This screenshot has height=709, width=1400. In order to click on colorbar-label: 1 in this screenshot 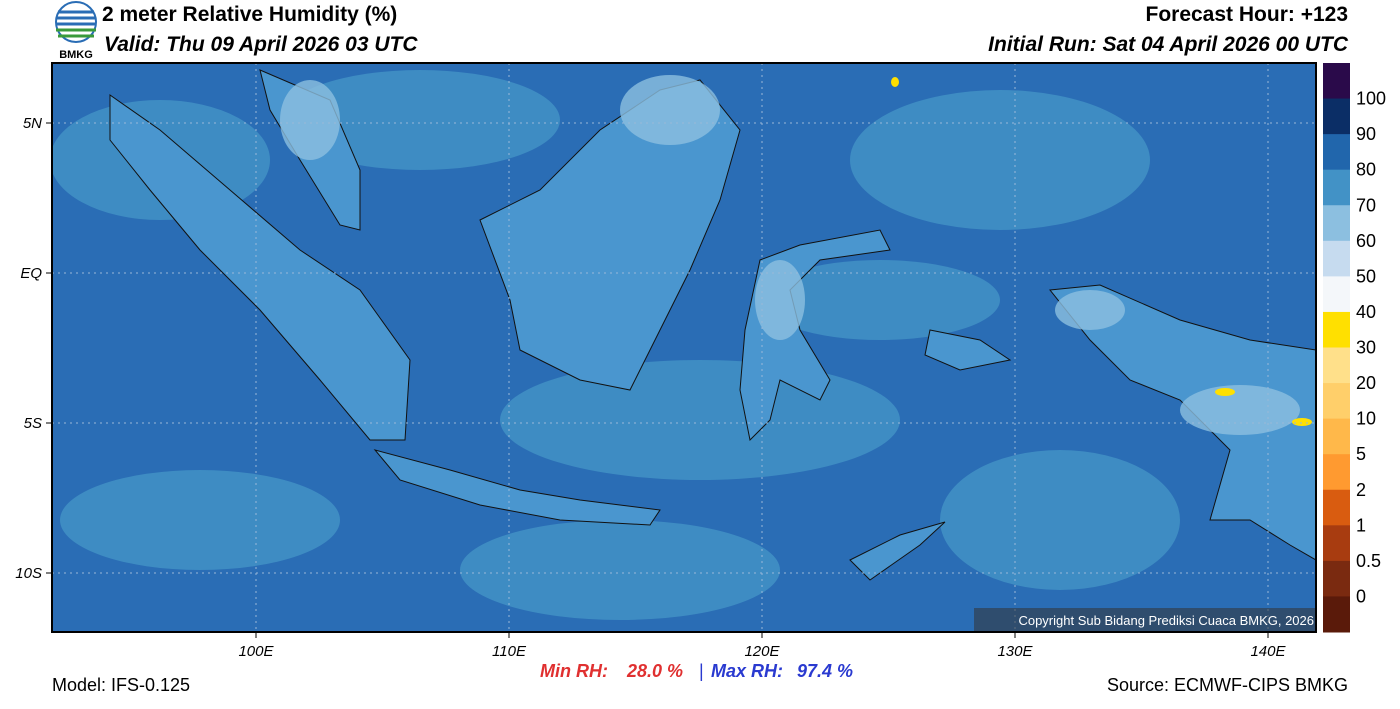, I will do `click(1361, 525)`.